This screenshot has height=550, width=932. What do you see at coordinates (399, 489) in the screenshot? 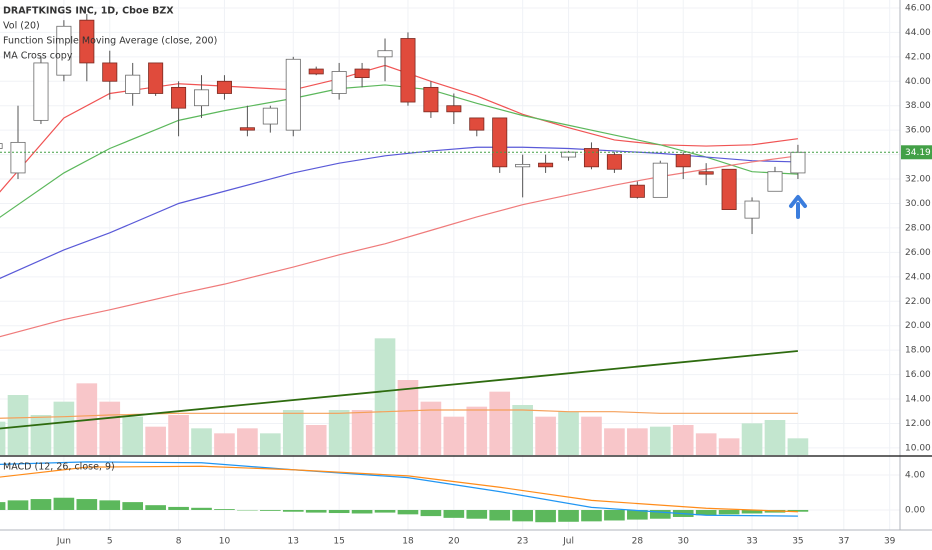
I see `macd-line` at bounding box center [399, 489].